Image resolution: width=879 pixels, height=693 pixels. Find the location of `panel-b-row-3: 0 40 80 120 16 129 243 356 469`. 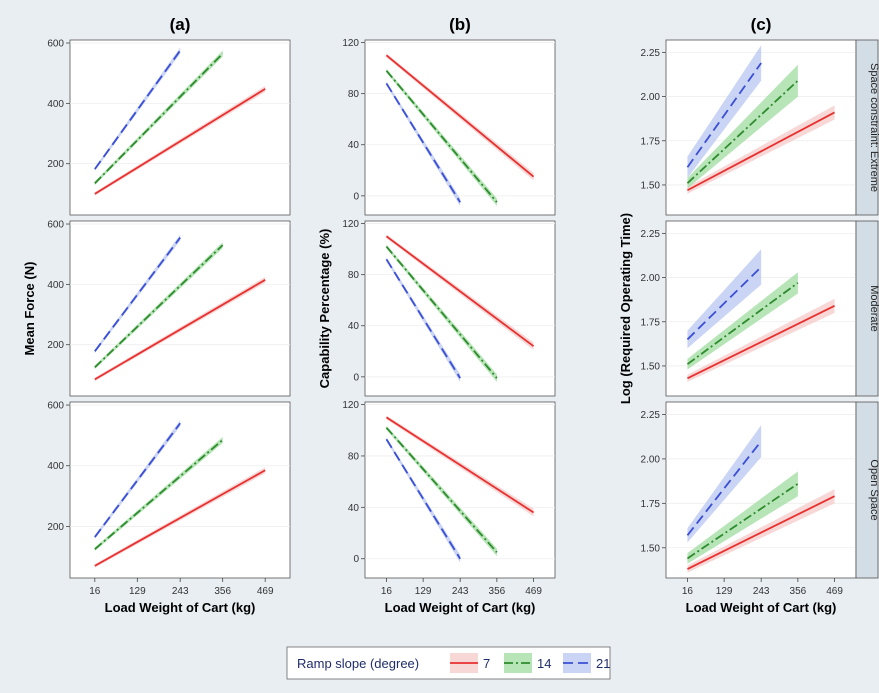

panel-b-row-3: 0 40 80 120 16 129 243 356 469 is located at coordinates (449, 498).